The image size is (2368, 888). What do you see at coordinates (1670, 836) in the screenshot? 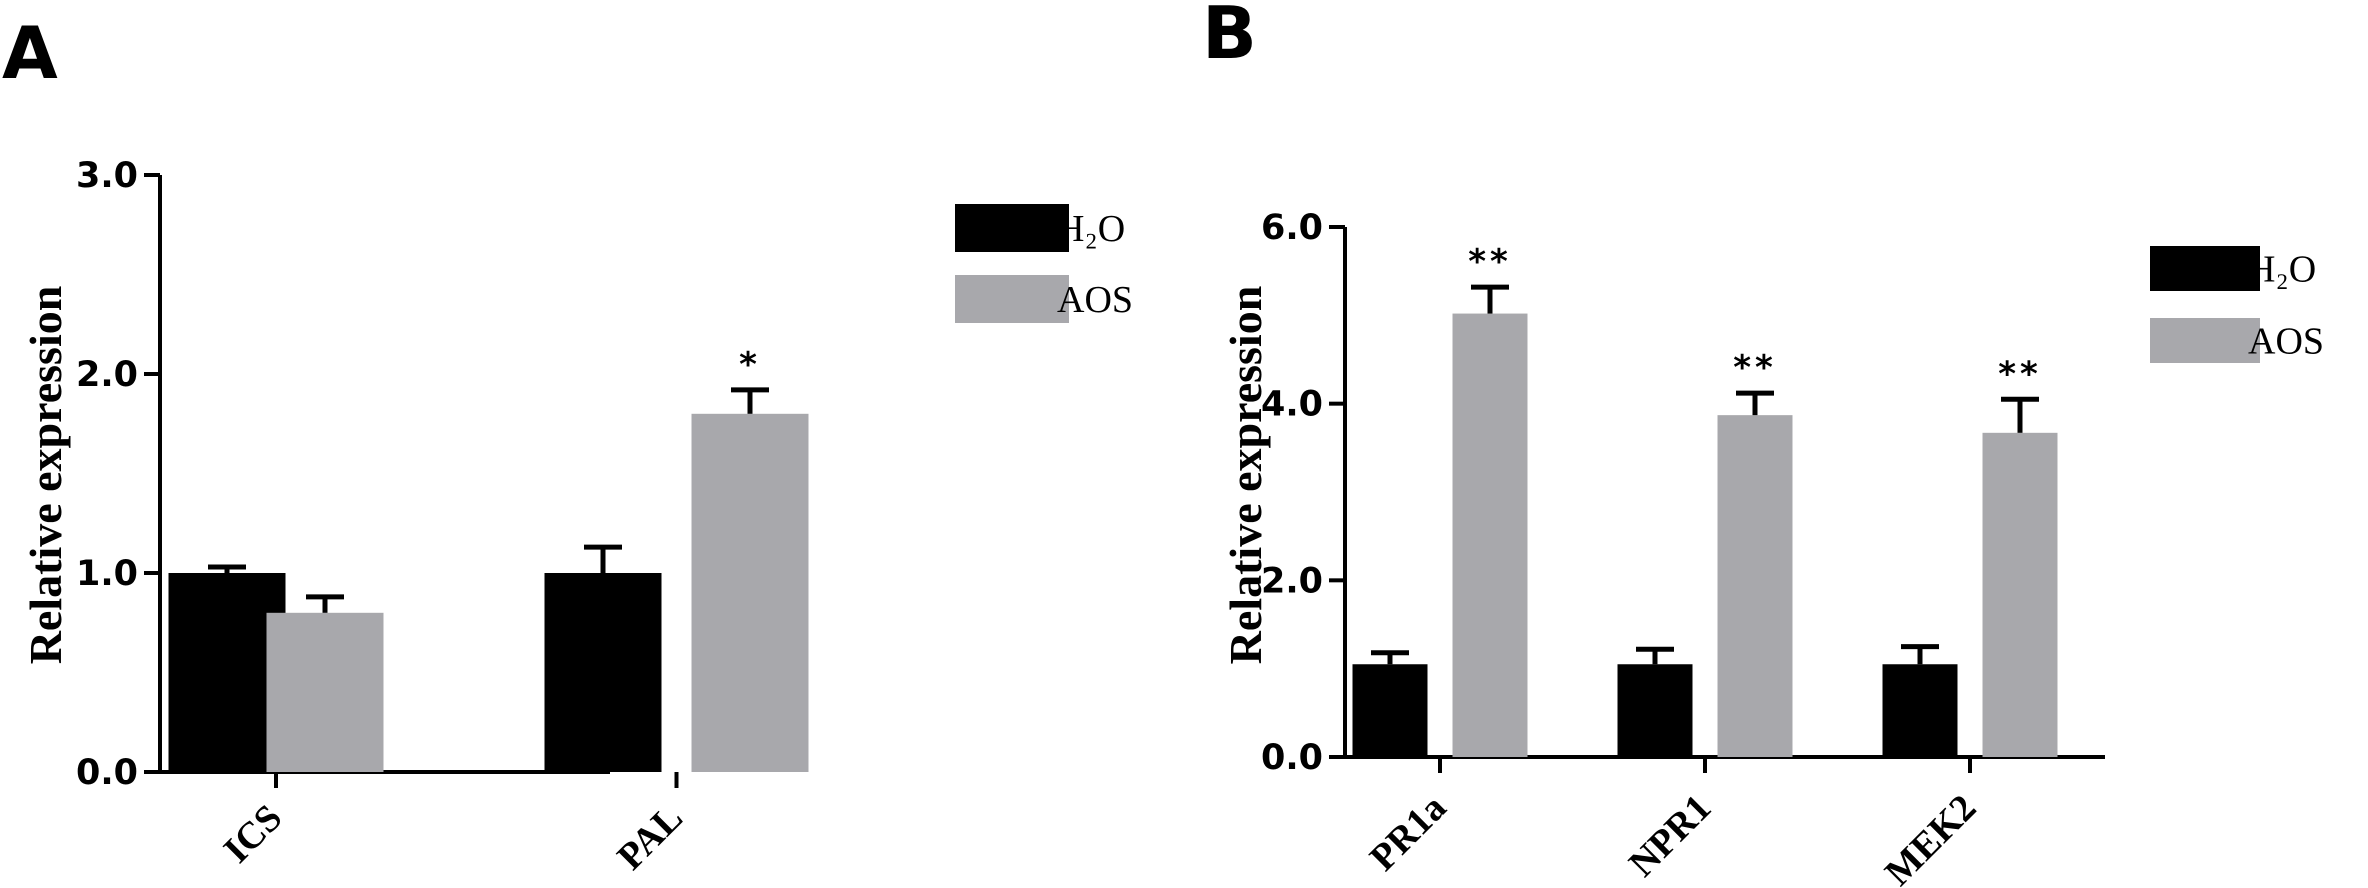
I see `x-category-label: NPR1` at bounding box center [1670, 836].